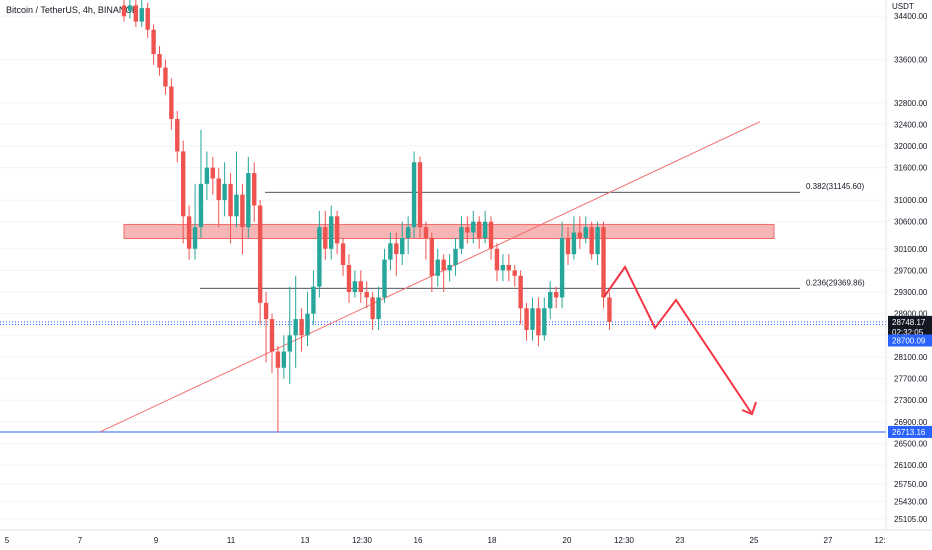 This screenshot has width=932, height=550. I want to click on price-tick-label: 26100.00, so click(911, 465).